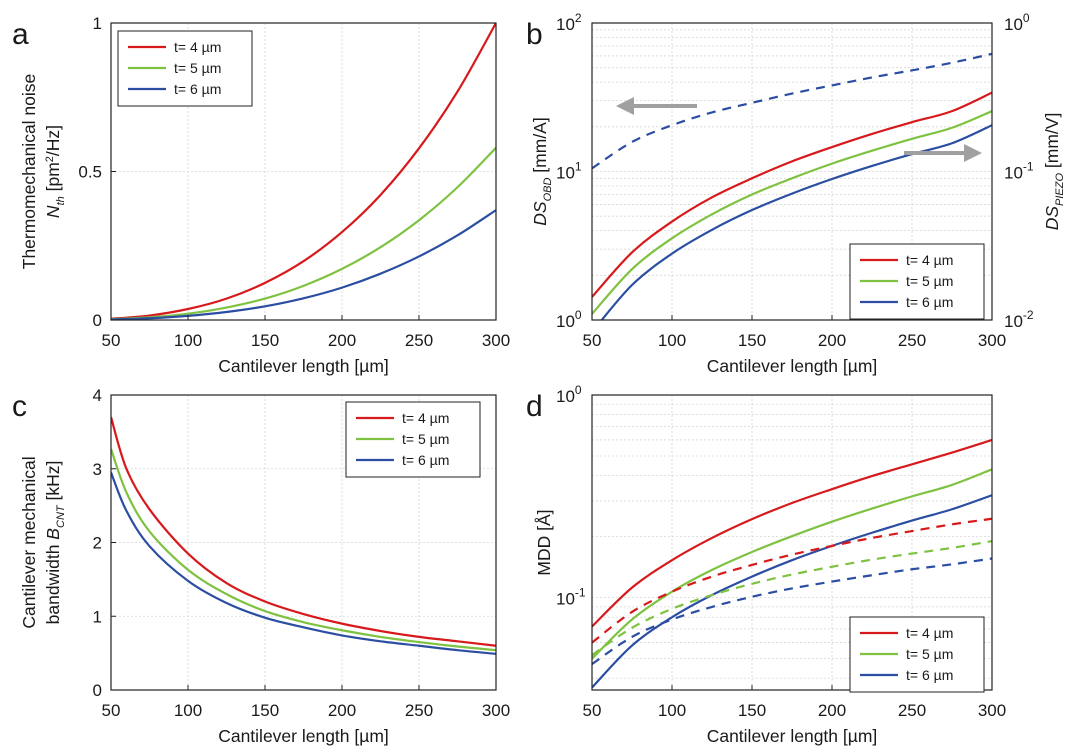 The height and width of the screenshot is (752, 1069). What do you see at coordinates (542, 171) in the screenshot?
I see `y-axis-label-symbol: DSOBD [mm/A]` at bounding box center [542, 171].